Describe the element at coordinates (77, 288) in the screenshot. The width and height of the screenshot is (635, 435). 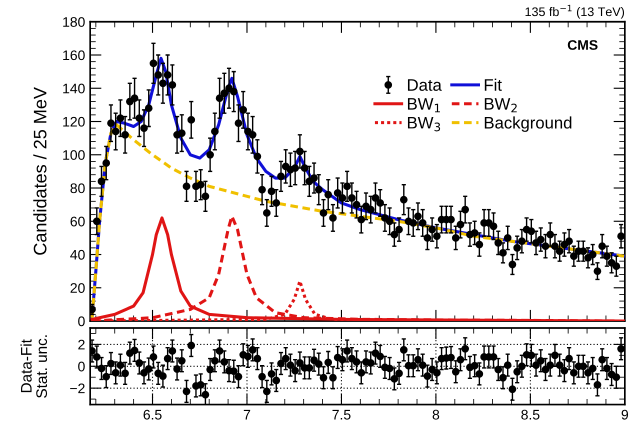
I see `y-tick-label: 20` at that location.